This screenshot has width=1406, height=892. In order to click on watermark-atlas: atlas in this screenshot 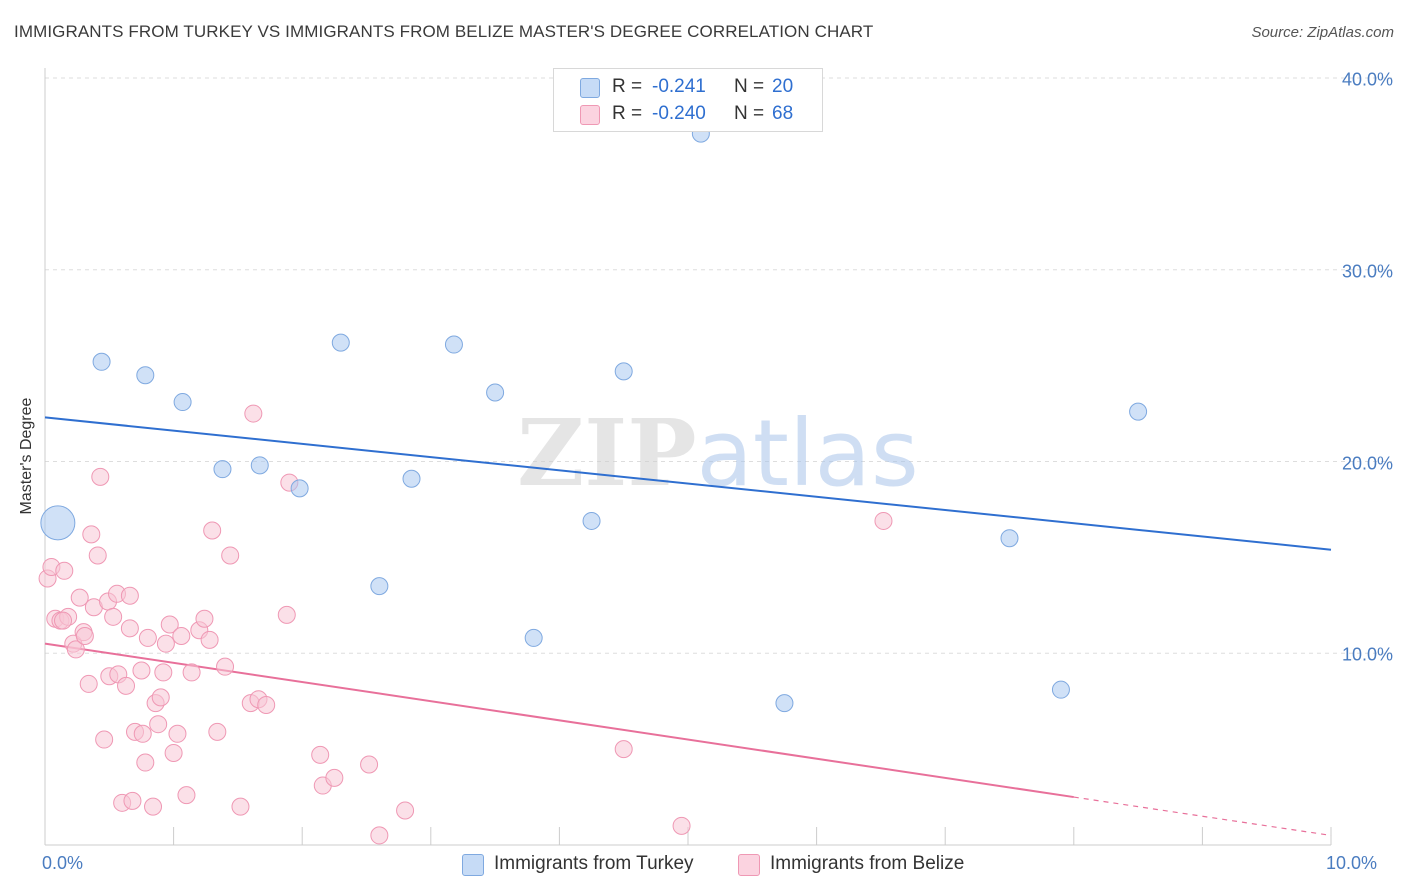, I will do `click(808, 453)`.